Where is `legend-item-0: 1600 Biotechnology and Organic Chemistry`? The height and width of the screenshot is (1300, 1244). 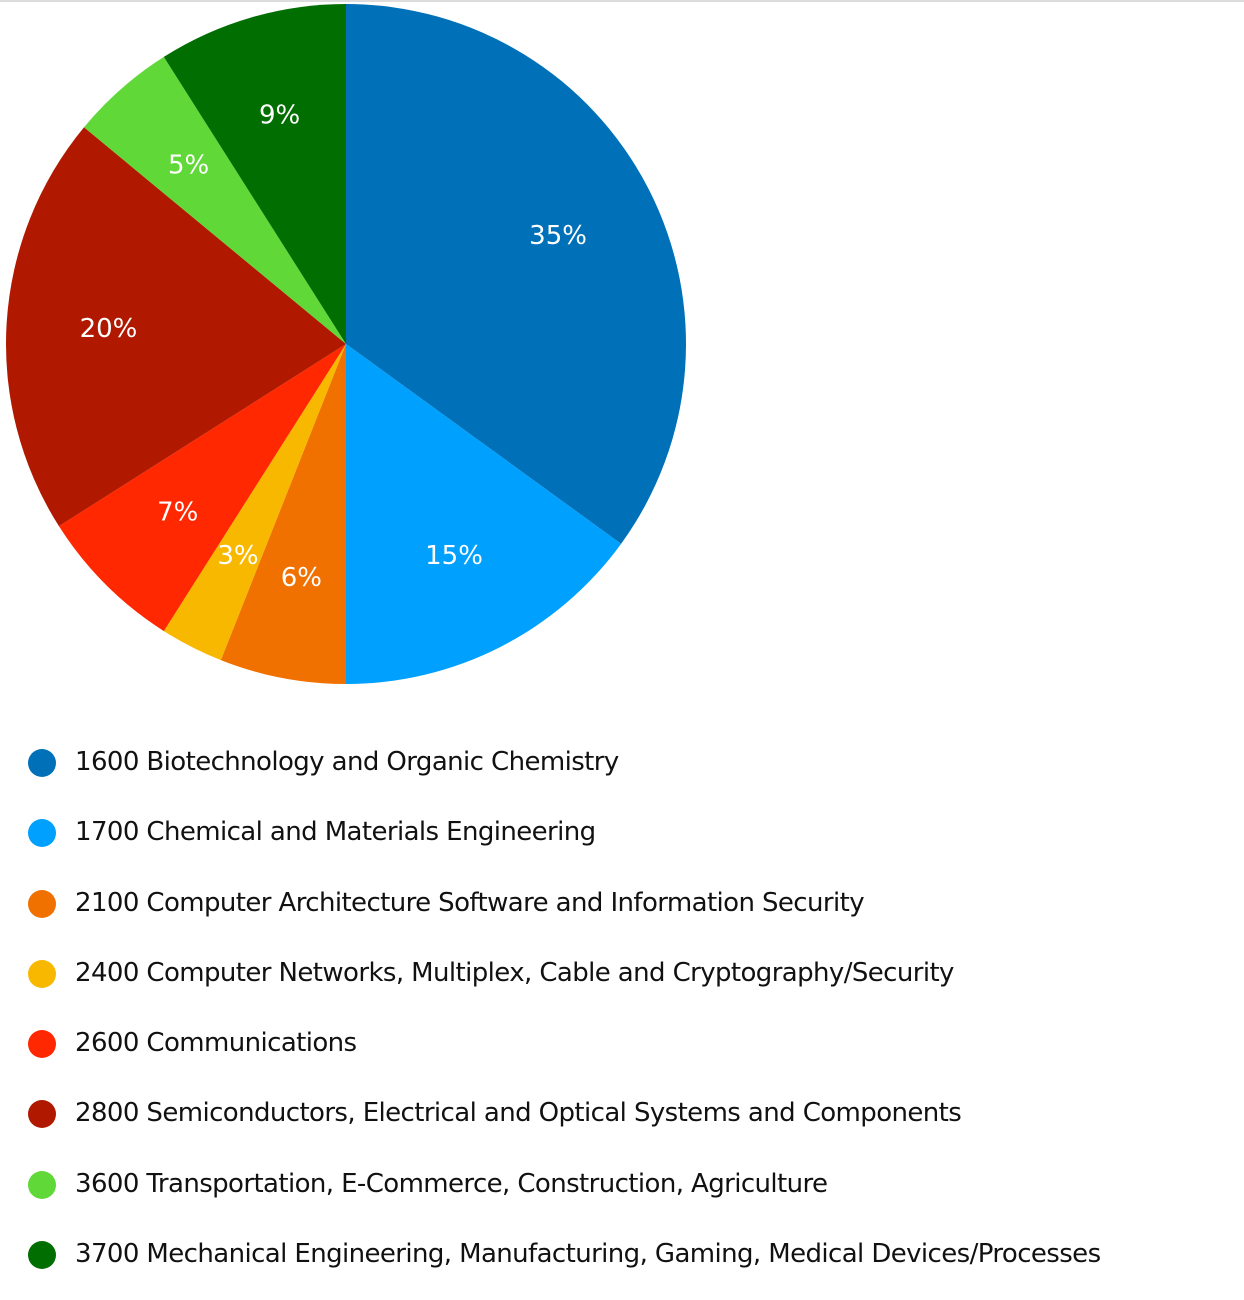 legend-item-0: 1600 Biotechnology and Organic Chemistry is located at coordinates (633, 773).